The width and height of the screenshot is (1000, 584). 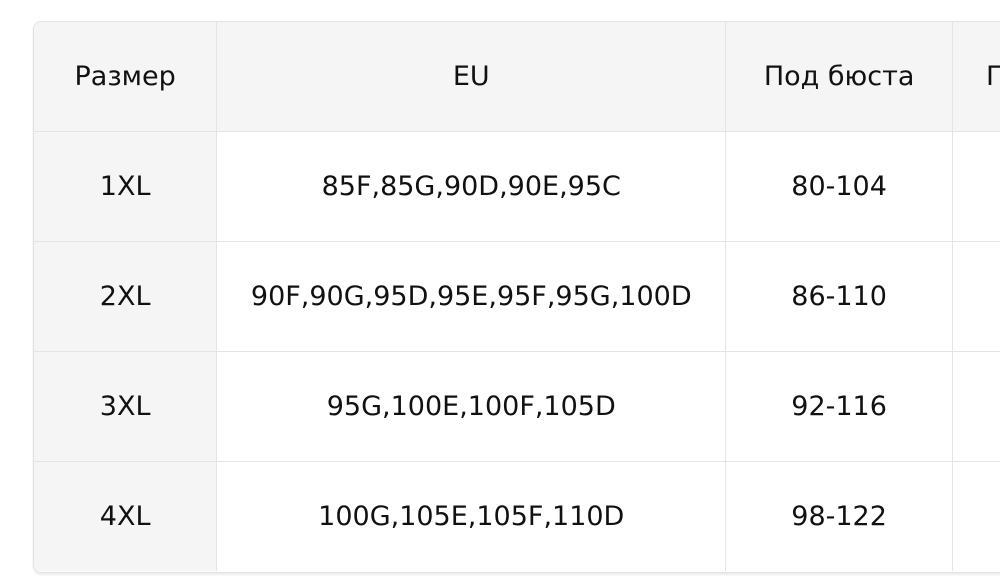 I want to click on cell-underbust: 80-104, so click(x=839, y=186).